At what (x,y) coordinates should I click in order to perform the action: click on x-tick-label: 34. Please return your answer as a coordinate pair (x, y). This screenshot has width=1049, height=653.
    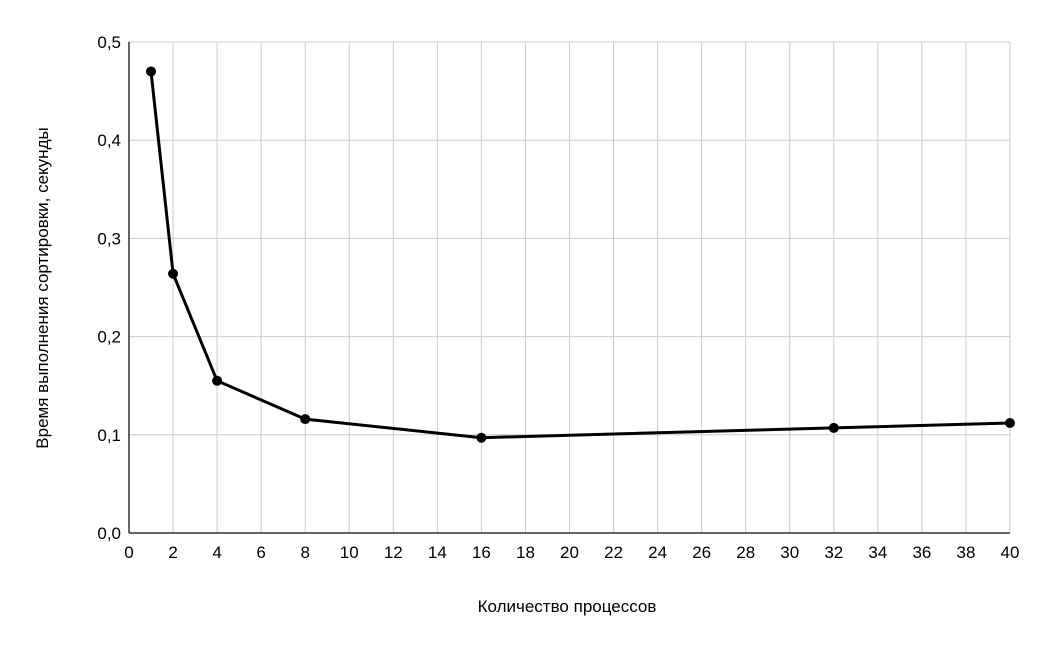
    Looking at the image, I should click on (877, 552).